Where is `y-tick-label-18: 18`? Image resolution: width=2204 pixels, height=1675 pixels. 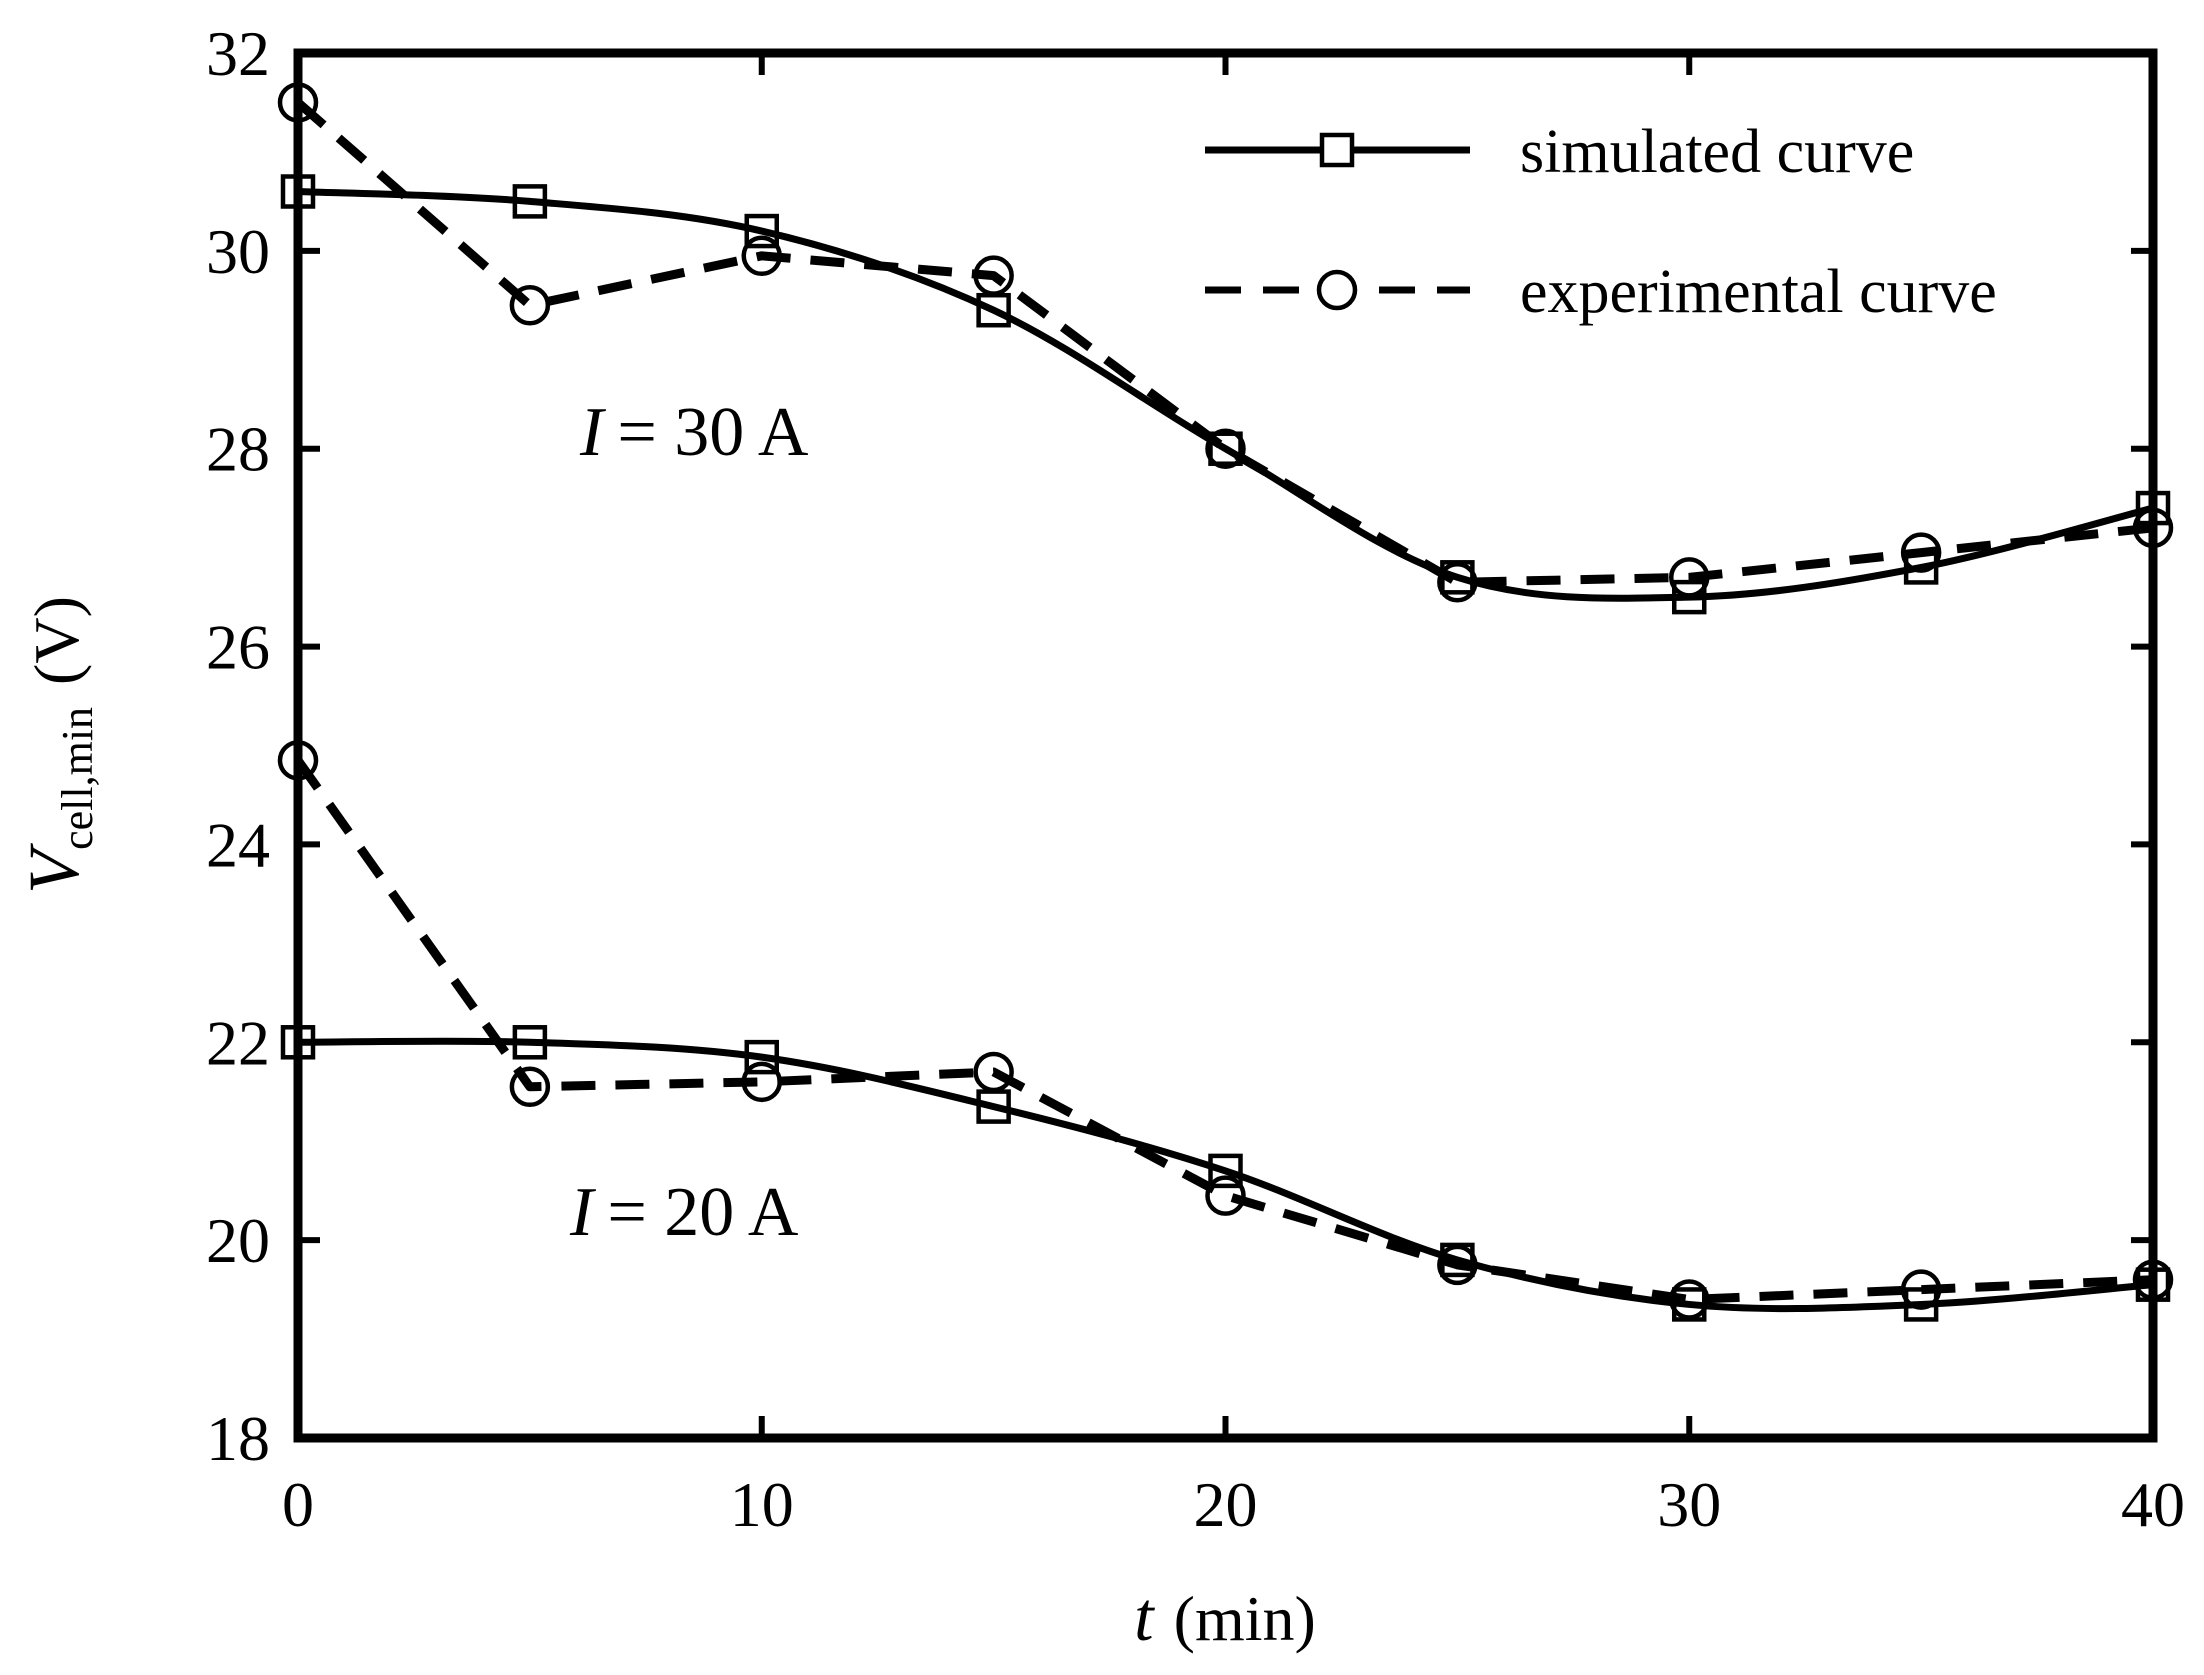 y-tick-label-18: 18 is located at coordinates (238, 1438).